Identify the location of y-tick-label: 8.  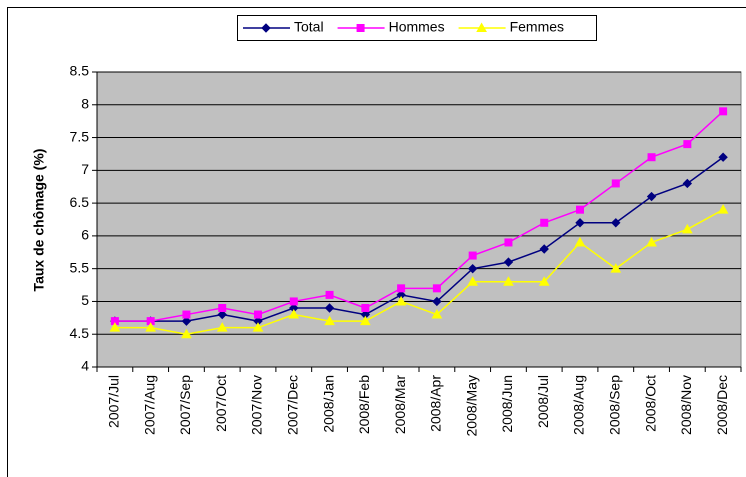
(85, 103).